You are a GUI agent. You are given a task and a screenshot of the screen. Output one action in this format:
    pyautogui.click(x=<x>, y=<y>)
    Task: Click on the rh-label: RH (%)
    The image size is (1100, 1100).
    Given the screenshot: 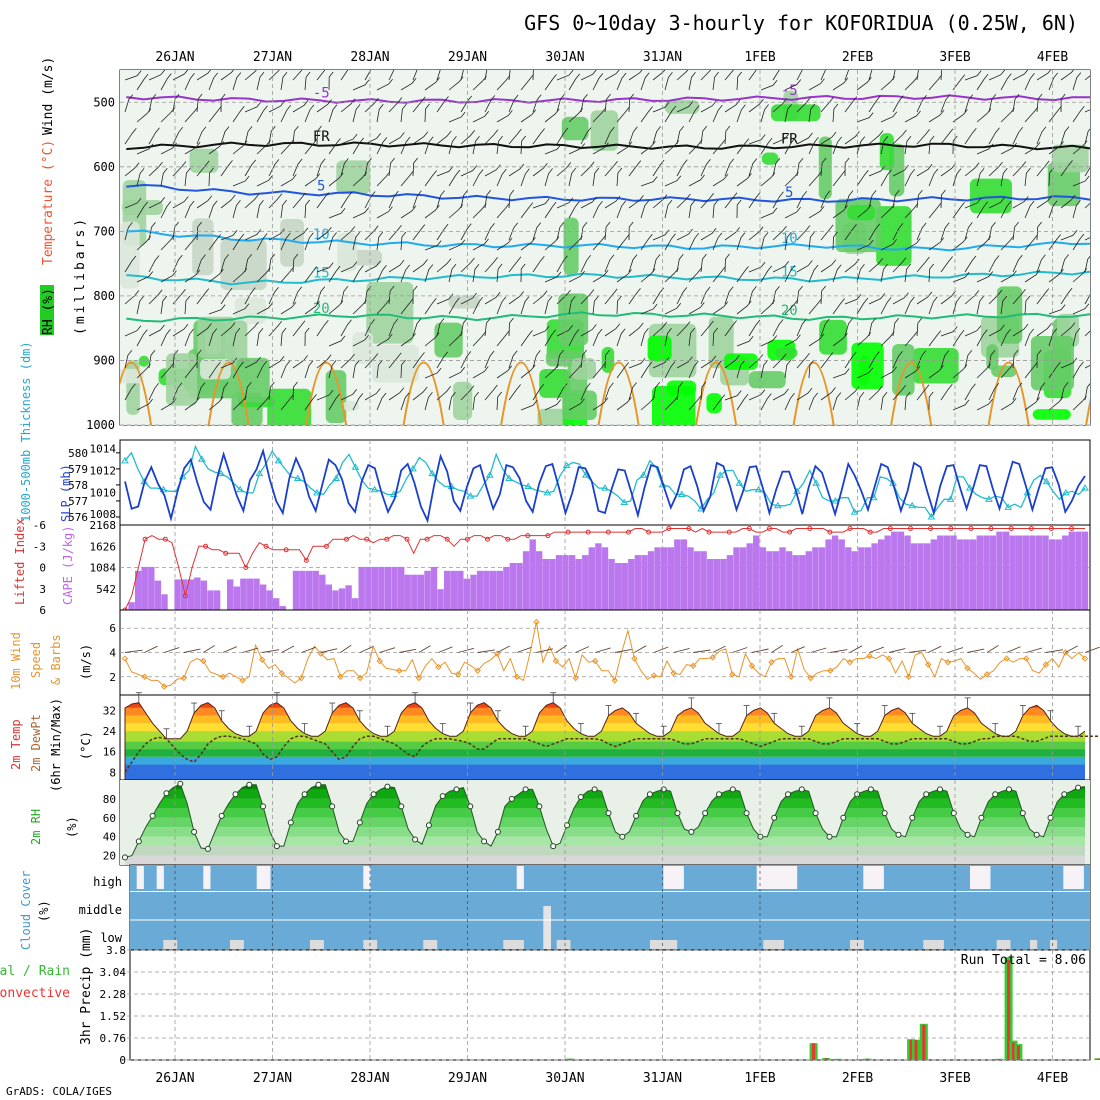 What is the action you would take?
    pyautogui.click(x=48, y=311)
    